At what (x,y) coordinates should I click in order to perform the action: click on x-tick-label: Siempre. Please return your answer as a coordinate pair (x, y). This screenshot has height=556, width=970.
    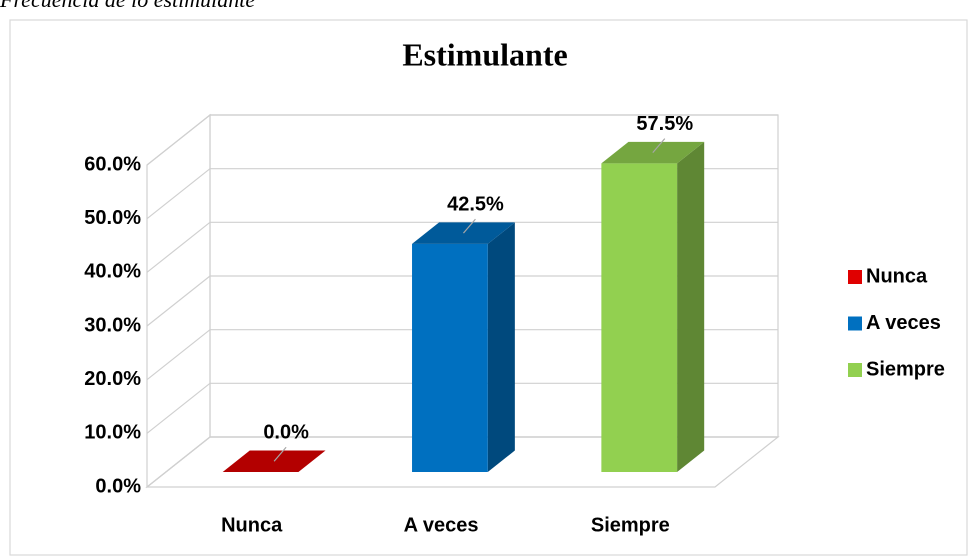
    Looking at the image, I should click on (630, 525).